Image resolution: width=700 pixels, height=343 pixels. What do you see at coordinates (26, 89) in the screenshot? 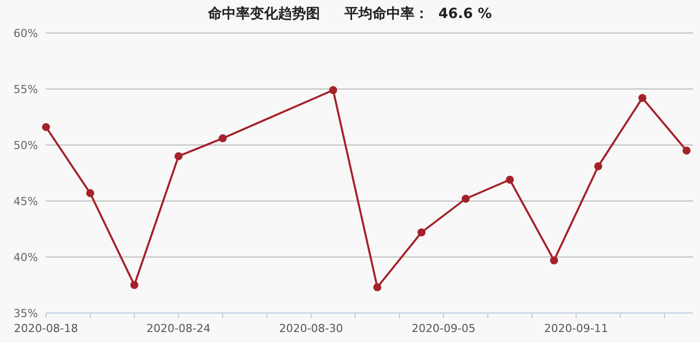
I see `y-tick-label: 55%` at bounding box center [26, 89].